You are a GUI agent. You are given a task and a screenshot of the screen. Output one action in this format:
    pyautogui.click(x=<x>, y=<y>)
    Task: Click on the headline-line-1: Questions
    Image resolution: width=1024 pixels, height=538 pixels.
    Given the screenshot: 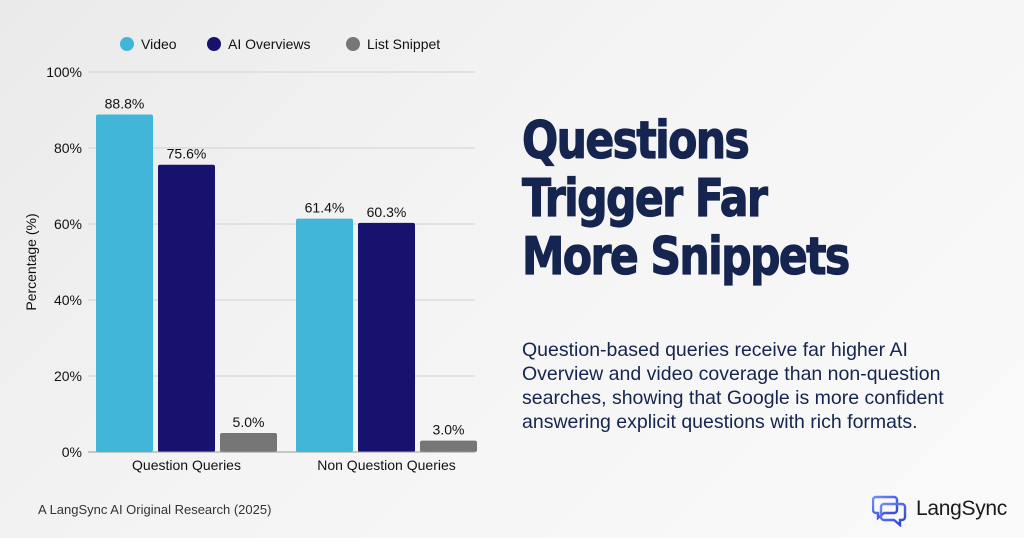 What is the action you would take?
    pyautogui.click(x=636, y=141)
    